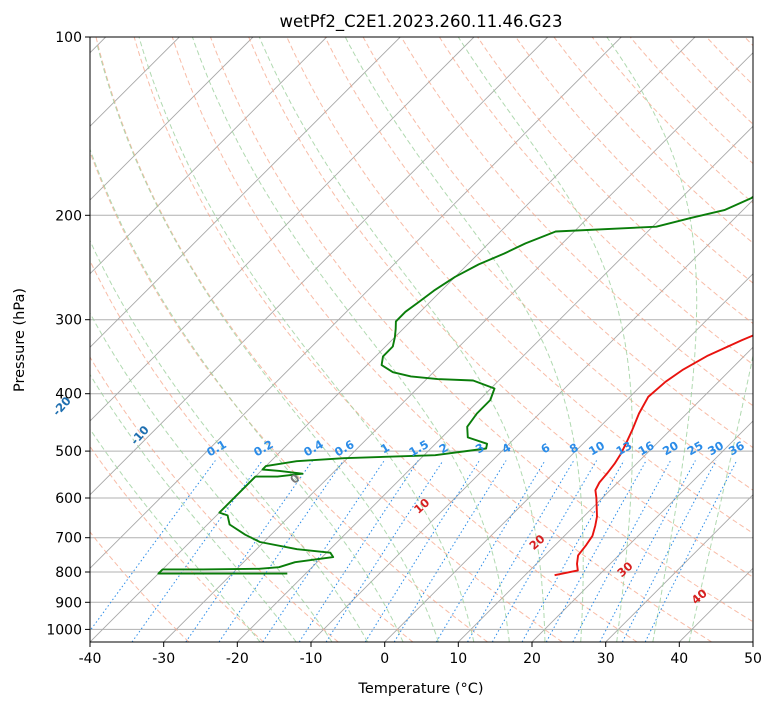 Image resolution: width=775 pixels, height=708 pixels. What do you see at coordinates (420, 22) in the screenshot?
I see `chart-title: wetPf2_C2E1.2023.260.11.46.G23` at bounding box center [420, 22].